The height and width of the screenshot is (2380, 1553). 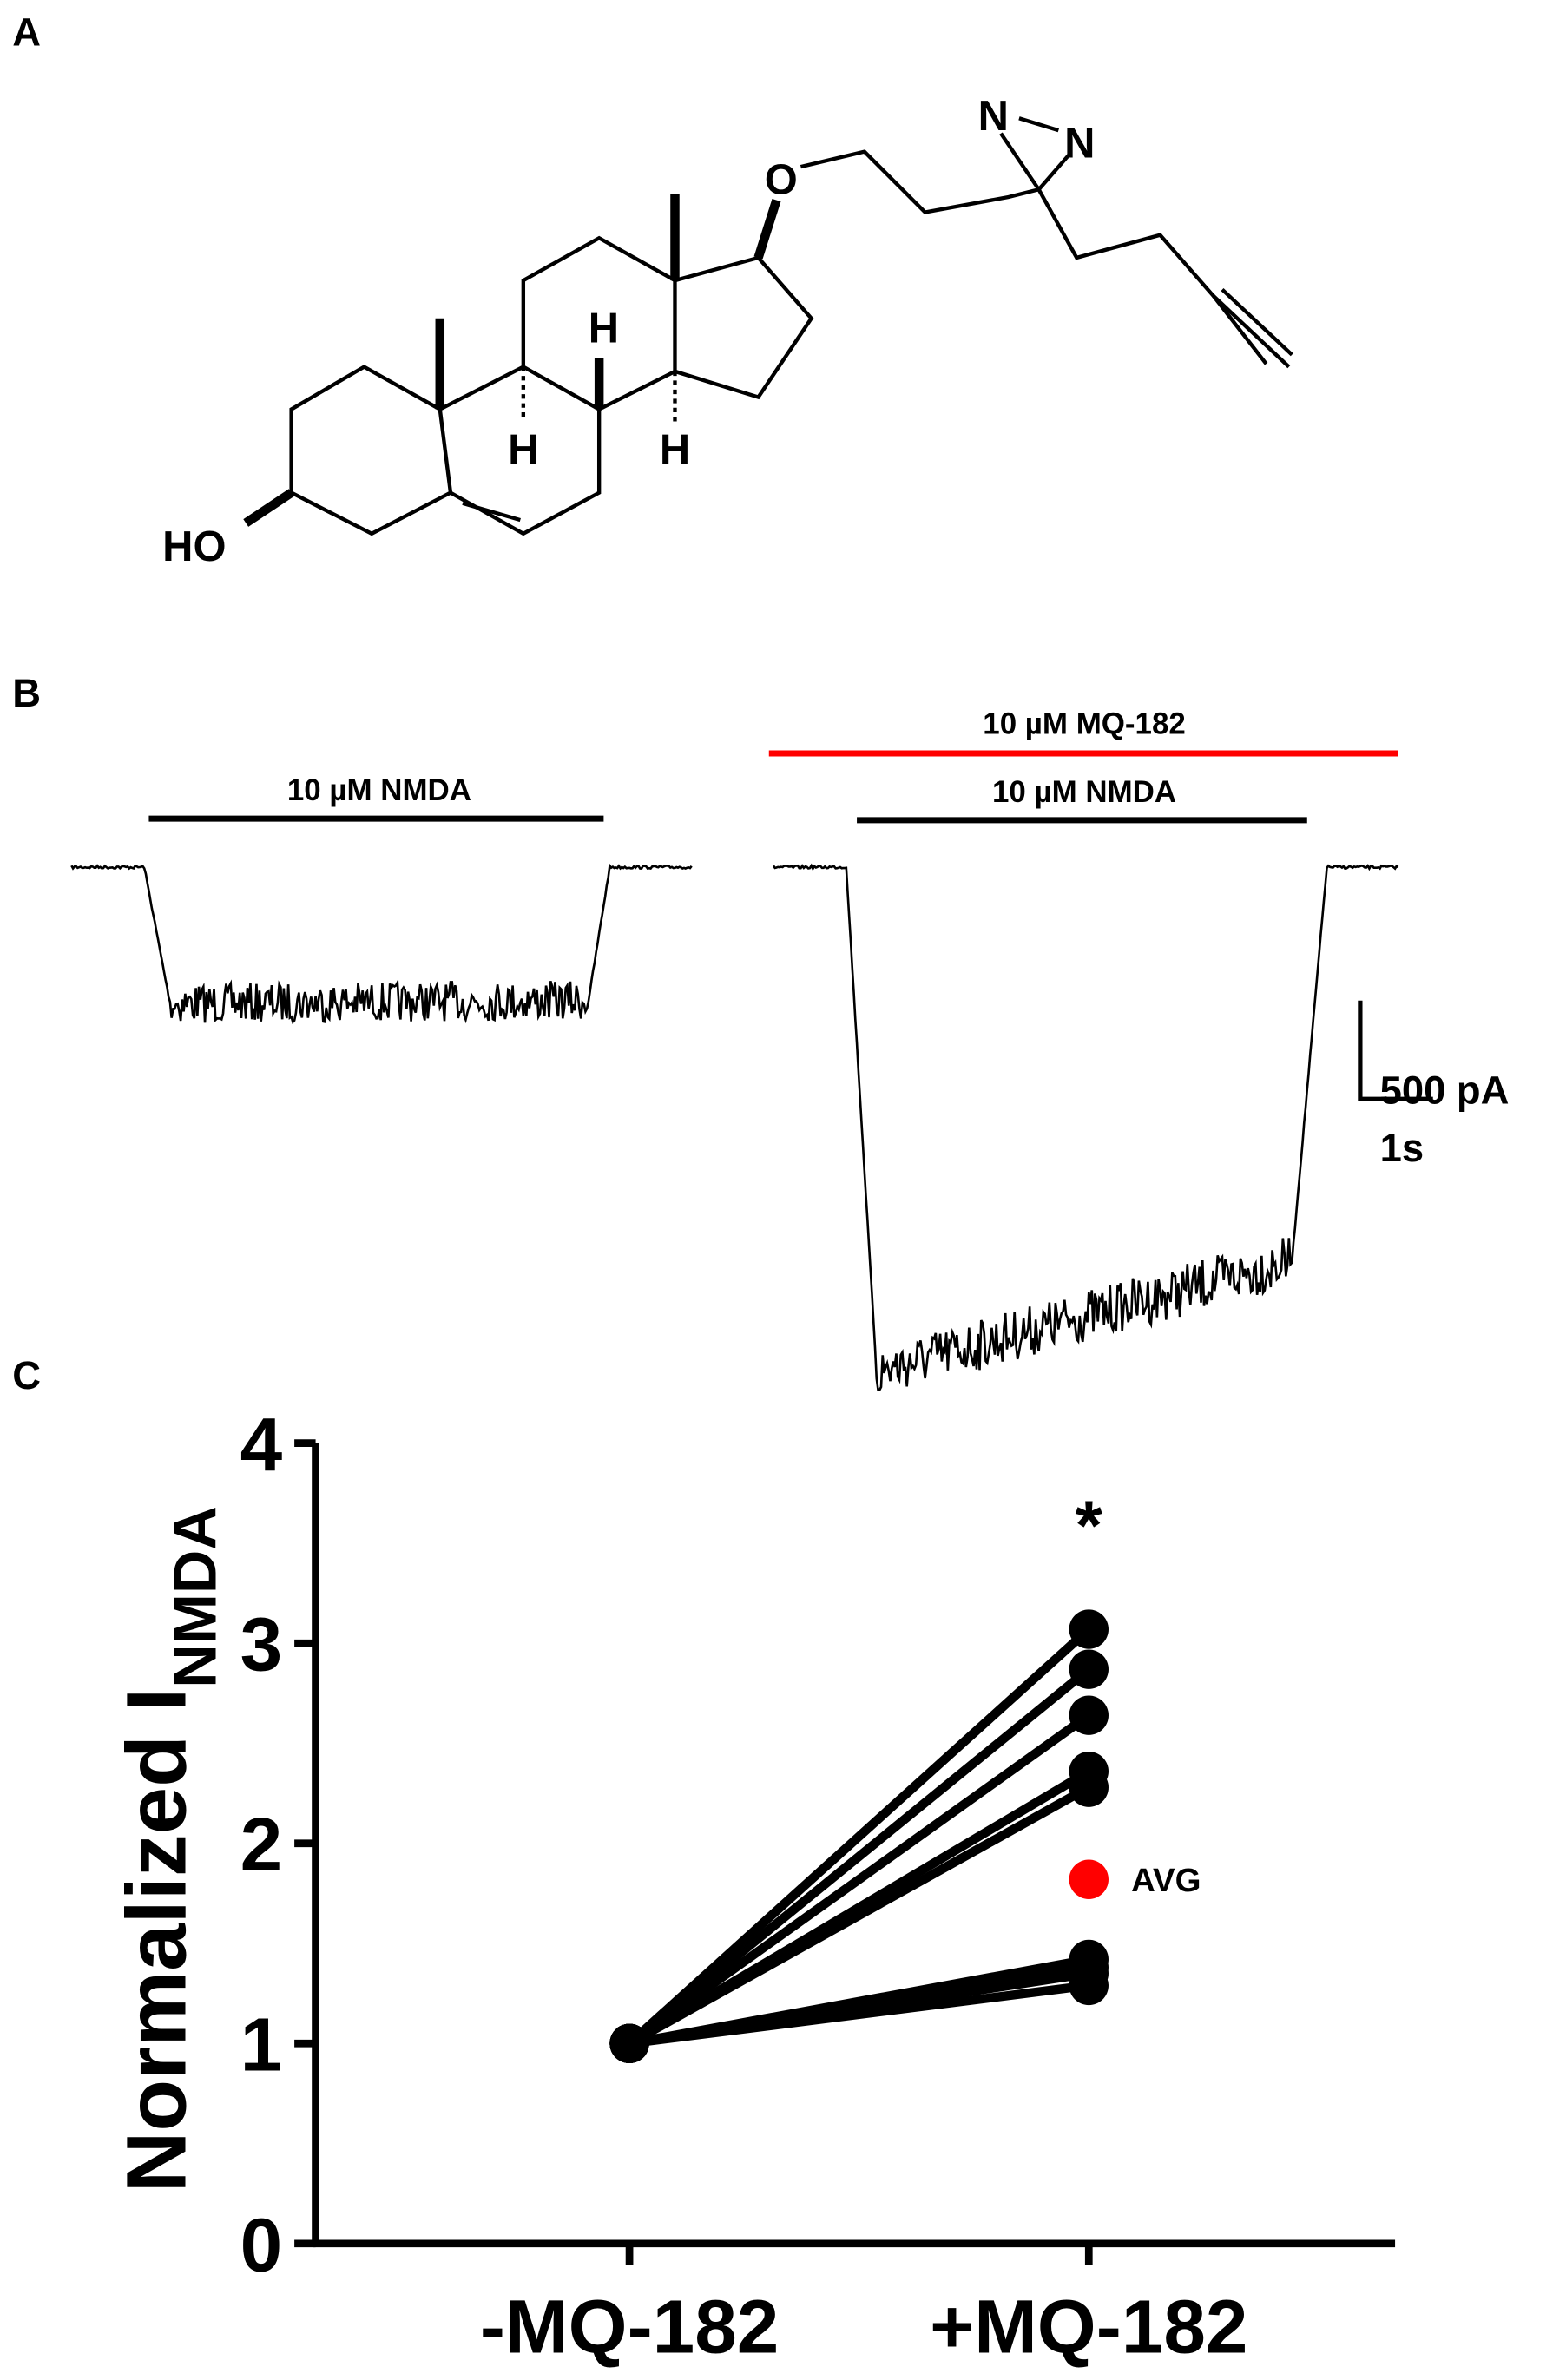 What do you see at coordinates (194, 1597) in the screenshot?
I see `y-label-sub: NMDA` at bounding box center [194, 1597].